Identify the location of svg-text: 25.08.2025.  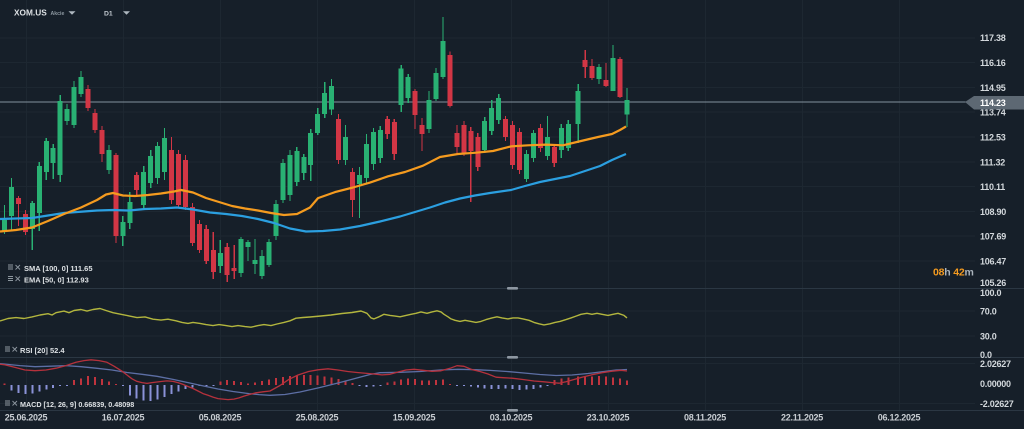
(317, 418).